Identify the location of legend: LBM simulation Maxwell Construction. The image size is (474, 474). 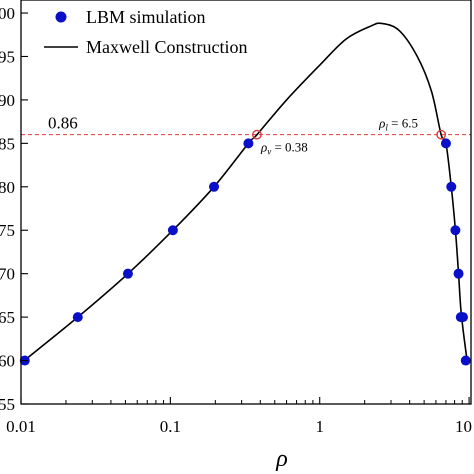
(145, 32).